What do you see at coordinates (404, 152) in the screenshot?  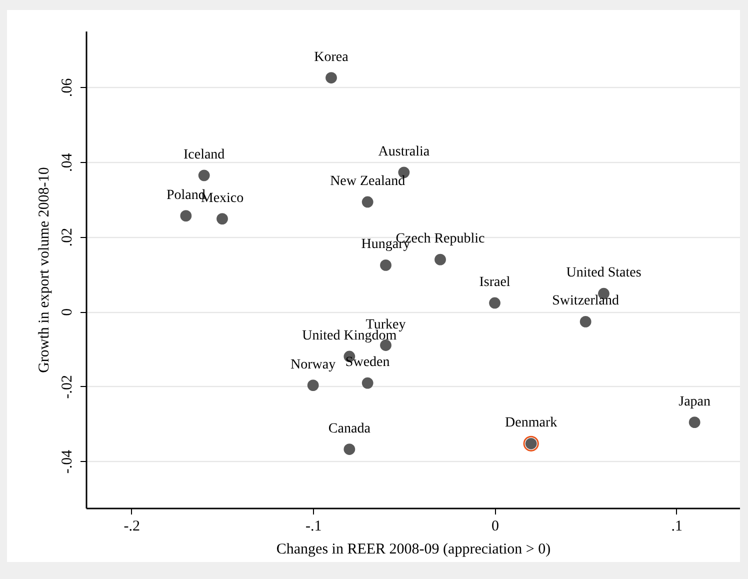 I see `annotation: Australia` at bounding box center [404, 152].